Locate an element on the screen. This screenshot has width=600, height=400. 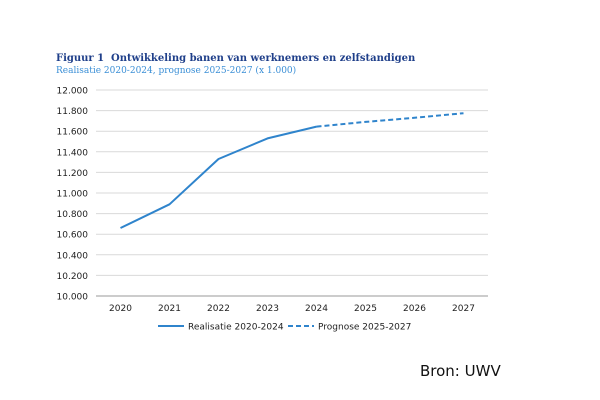
x-tick-label: 2022 is located at coordinates (218, 309).